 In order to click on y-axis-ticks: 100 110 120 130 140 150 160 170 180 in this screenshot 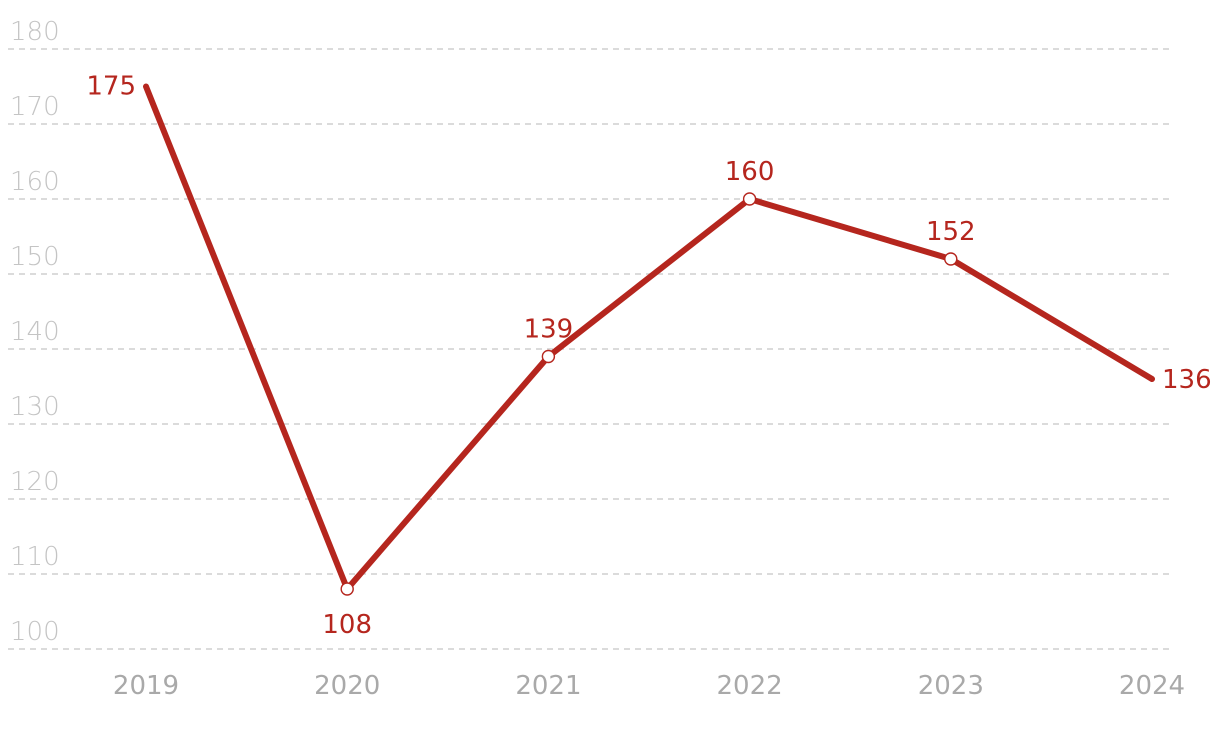, I will do `click(35, 332)`.